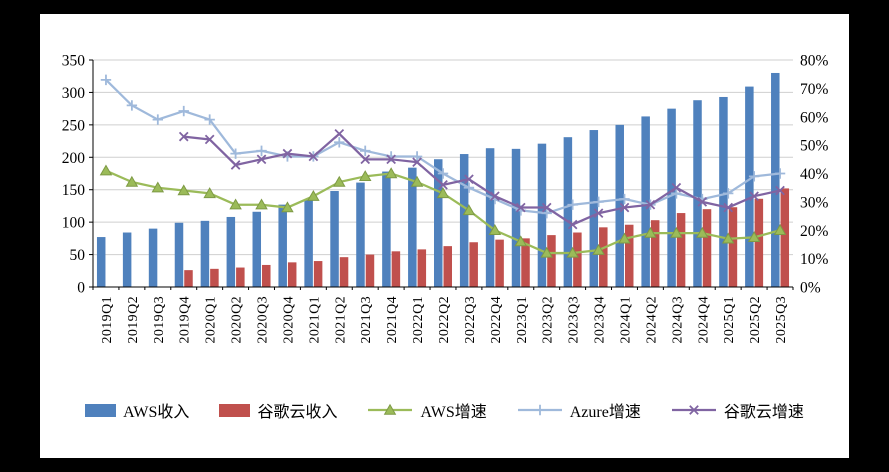  What do you see at coordinates (185, 320) in the screenshot?
I see `category-label: 2019Q4` at bounding box center [185, 320].